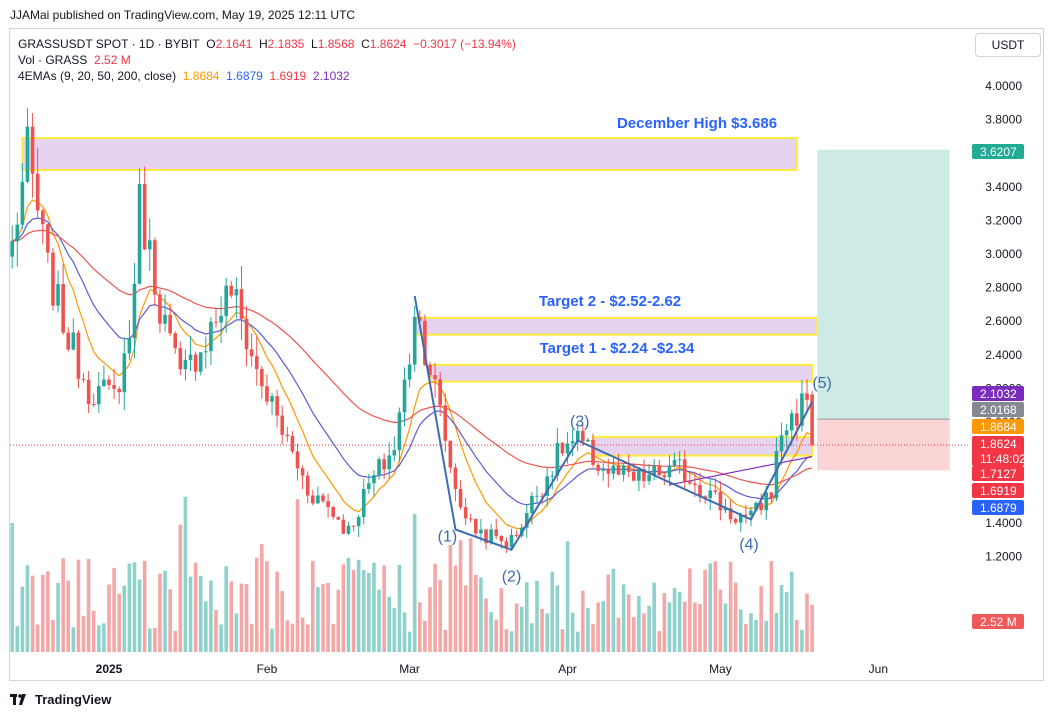  I want to click on currency-button: USDT, so click(1008, 45).